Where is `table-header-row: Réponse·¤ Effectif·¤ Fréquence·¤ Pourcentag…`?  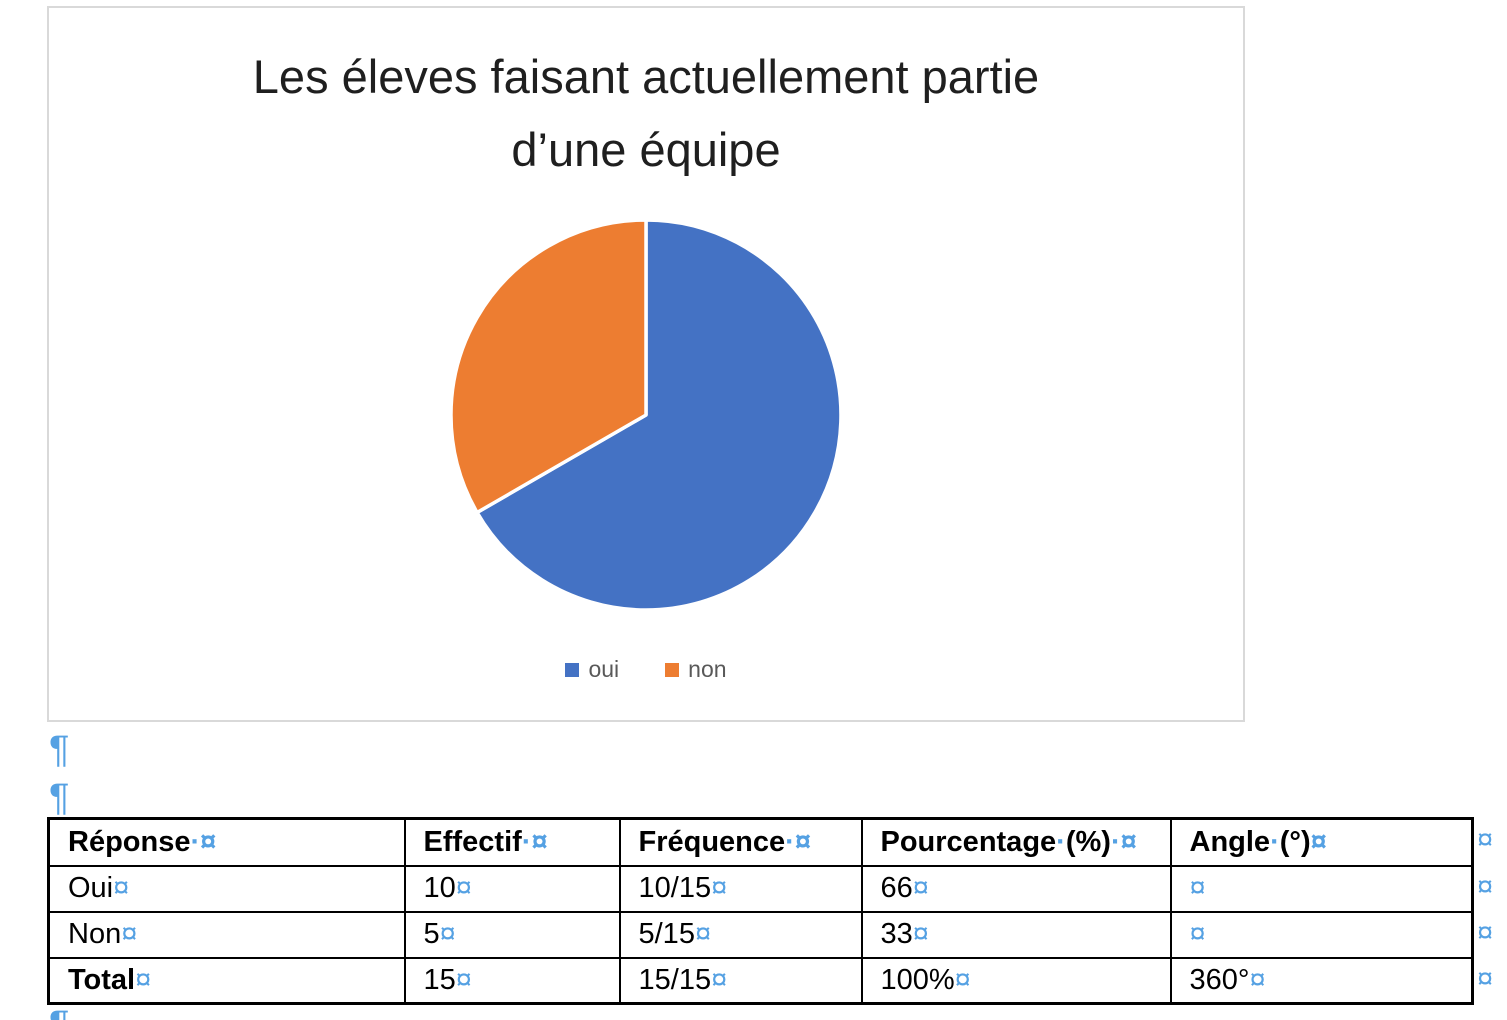
table-header-row: Réponse·¤ Effectif·¤ Fréquence·¤ Pourcentag… is located at coordinates (760, 842).